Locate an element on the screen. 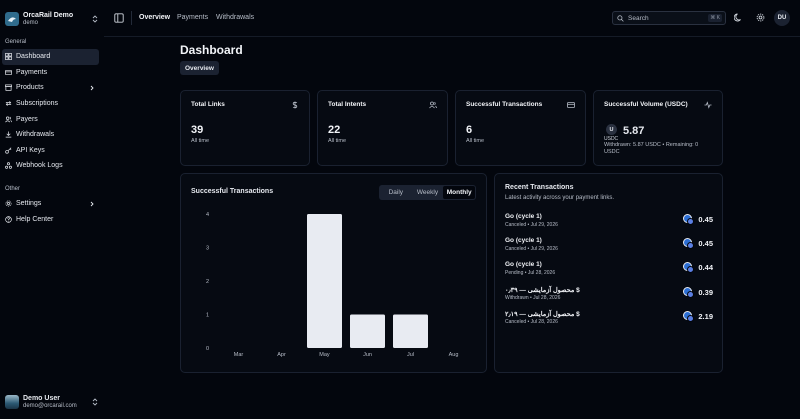 The image size is (800, 419). help-icon is located at coordinates (8, 219).